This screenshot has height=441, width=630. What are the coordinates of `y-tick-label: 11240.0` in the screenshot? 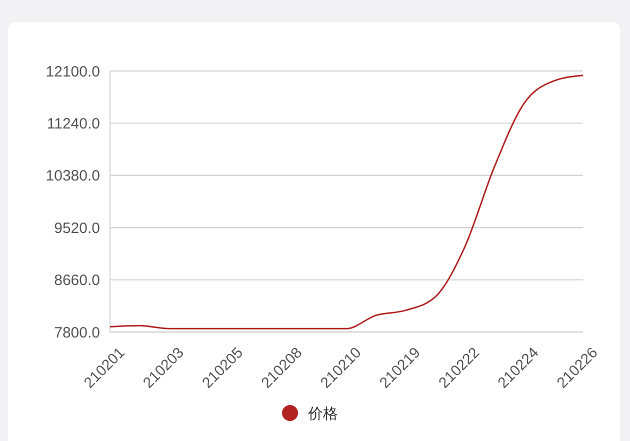 It's located at (73, 123).